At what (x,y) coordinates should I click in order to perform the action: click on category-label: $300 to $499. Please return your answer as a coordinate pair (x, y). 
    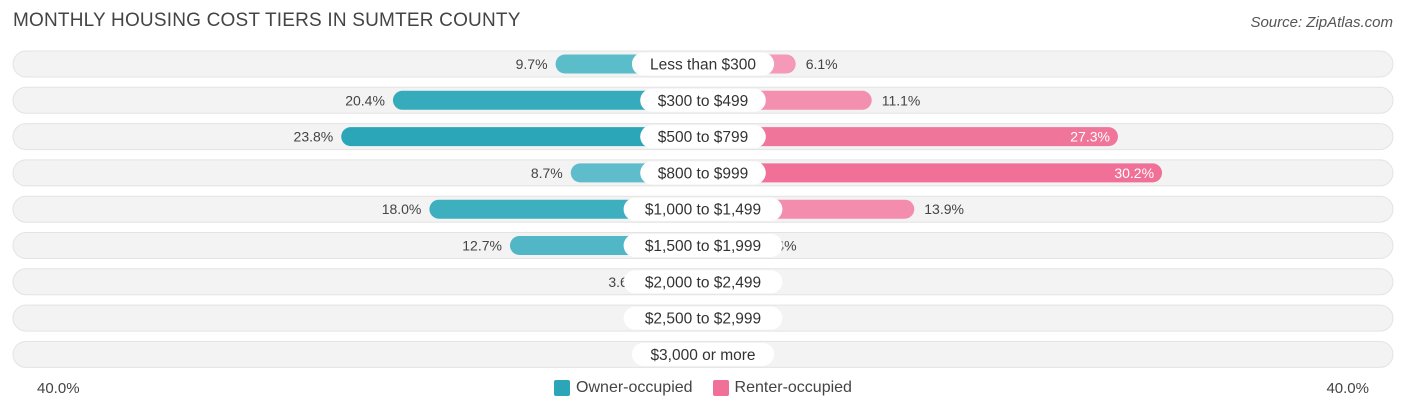
    Looking at the image, I should click on (703, 101).